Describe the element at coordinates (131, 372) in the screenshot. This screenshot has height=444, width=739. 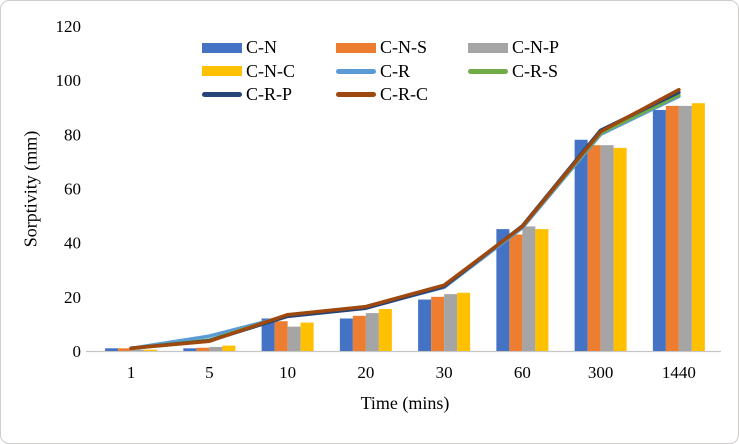
I see `x-tick-label: 1` at that location.